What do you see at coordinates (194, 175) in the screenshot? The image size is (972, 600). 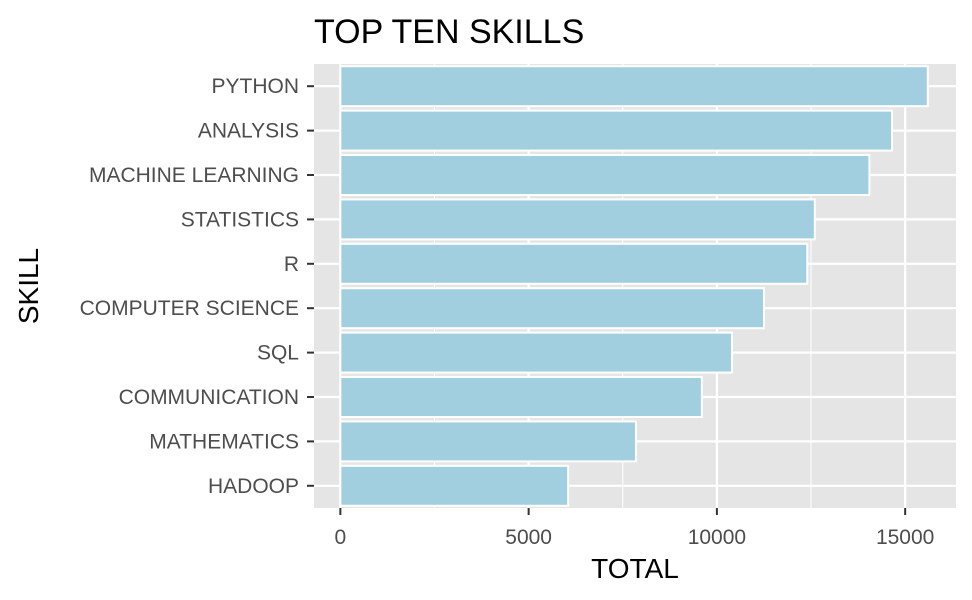 I see `y-tick-label: MACHINE LEARNING` at bounding box center [194, 175].